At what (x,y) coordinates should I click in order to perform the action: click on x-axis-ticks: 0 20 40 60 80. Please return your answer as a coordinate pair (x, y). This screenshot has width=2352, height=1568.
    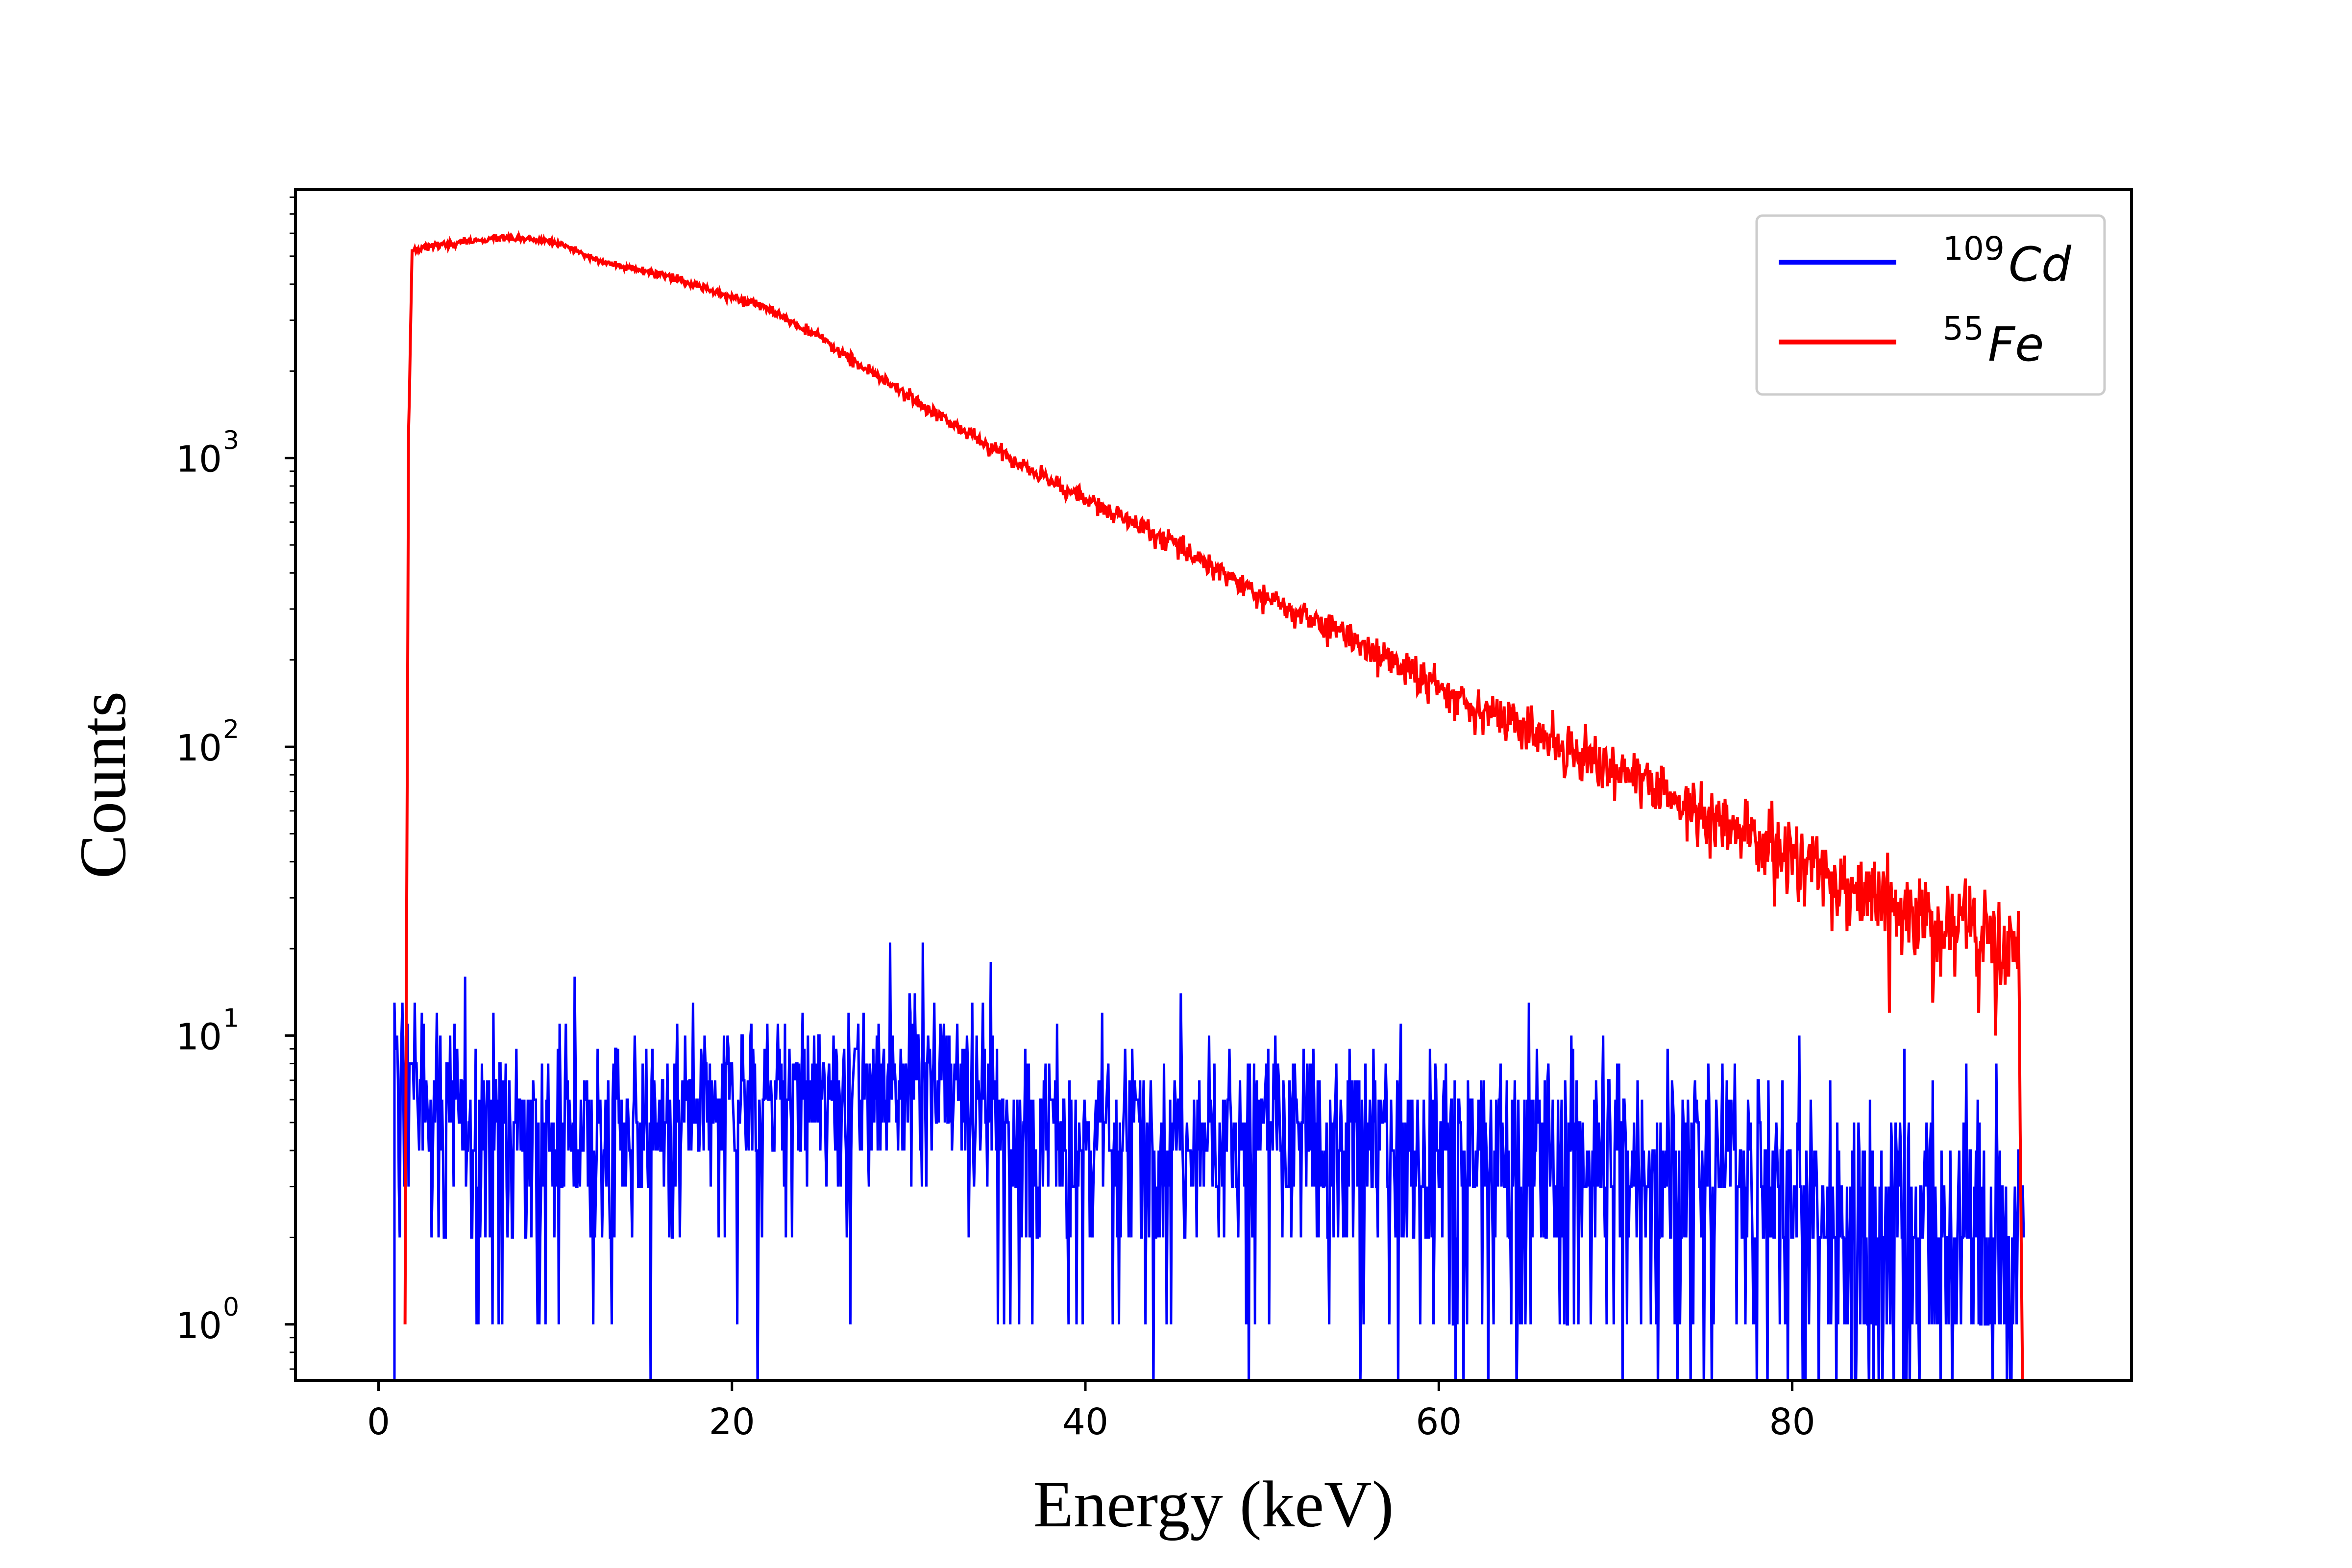
    Looking at the image, I should click on (1091, 1411).